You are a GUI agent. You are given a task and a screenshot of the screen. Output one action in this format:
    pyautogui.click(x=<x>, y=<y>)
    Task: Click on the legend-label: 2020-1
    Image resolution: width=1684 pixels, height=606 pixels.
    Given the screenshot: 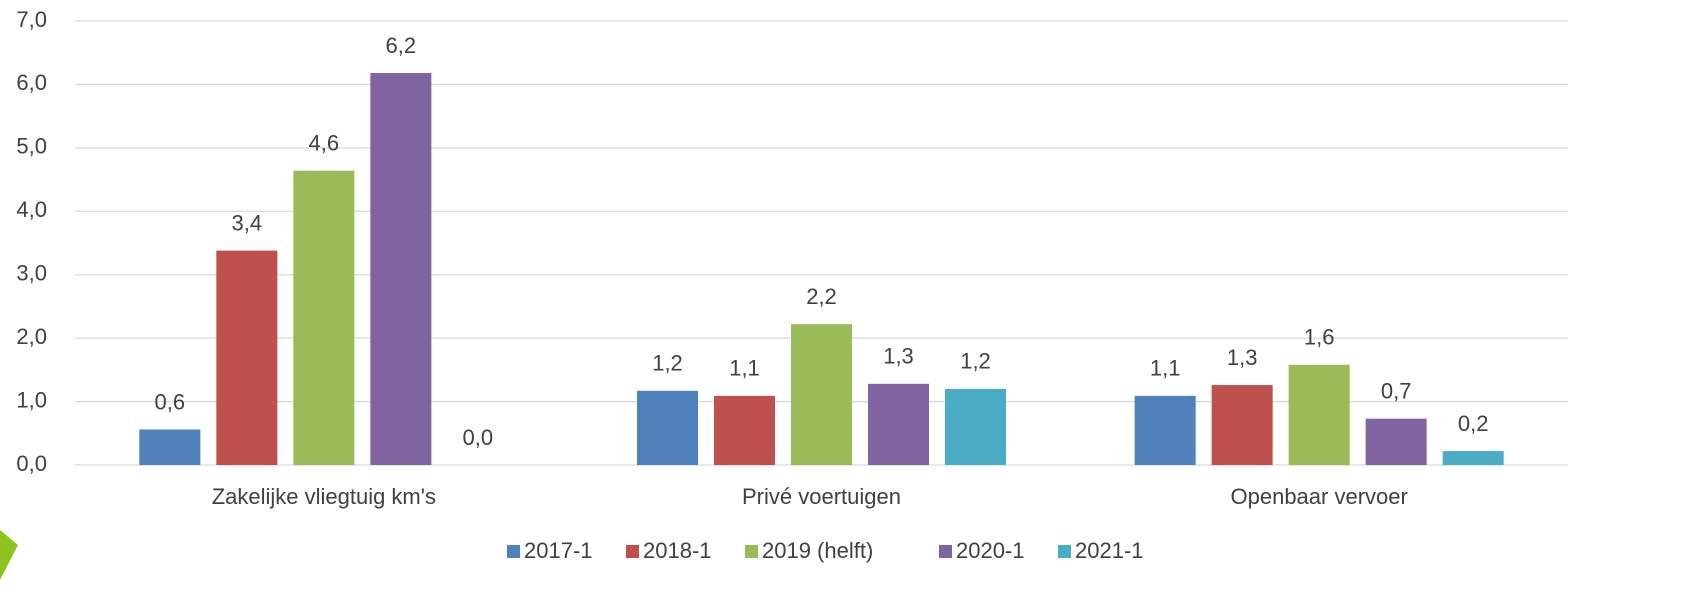 What is the action you would take?
    pyautogui.click(x=990, y=550)
    